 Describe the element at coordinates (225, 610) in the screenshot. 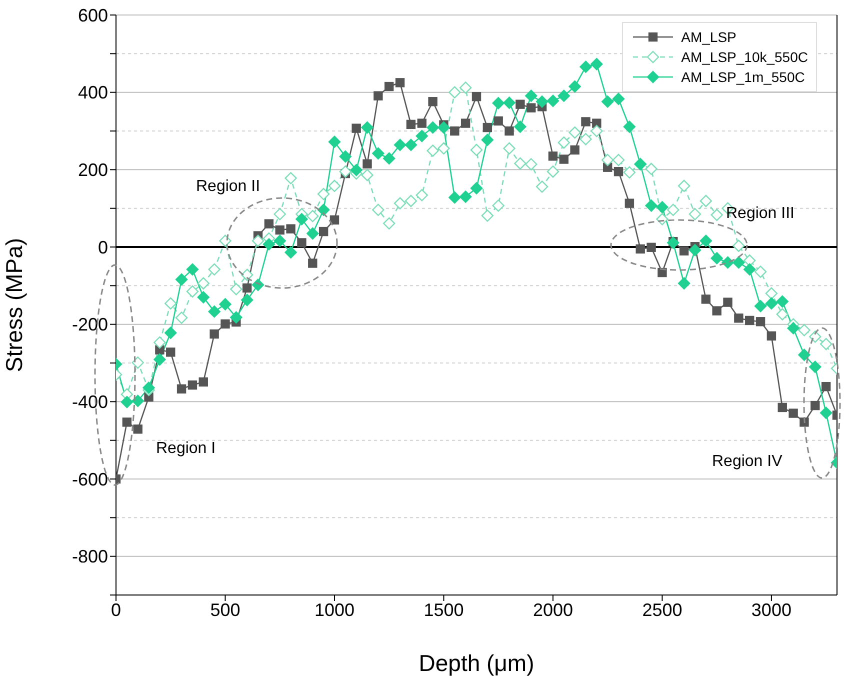

I see `x-tick-label: 500` at that location.